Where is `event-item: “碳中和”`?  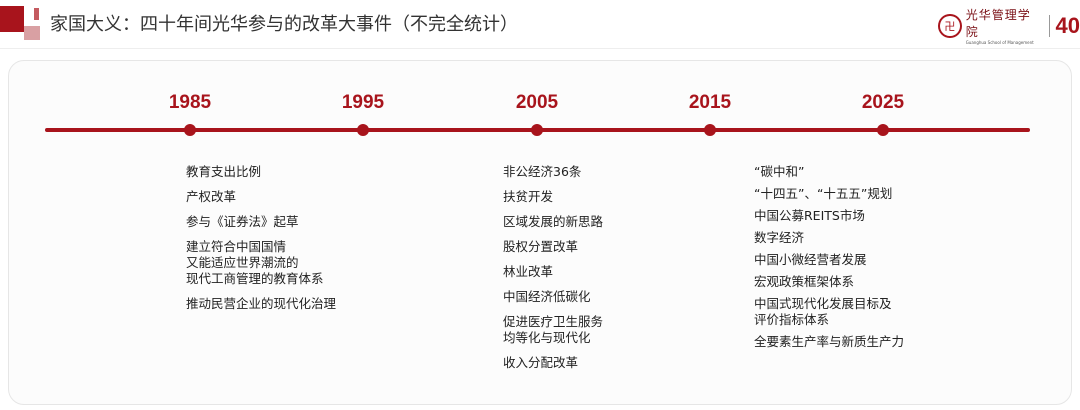
event-item: “碳中和” is located at coordinates (779, 171).